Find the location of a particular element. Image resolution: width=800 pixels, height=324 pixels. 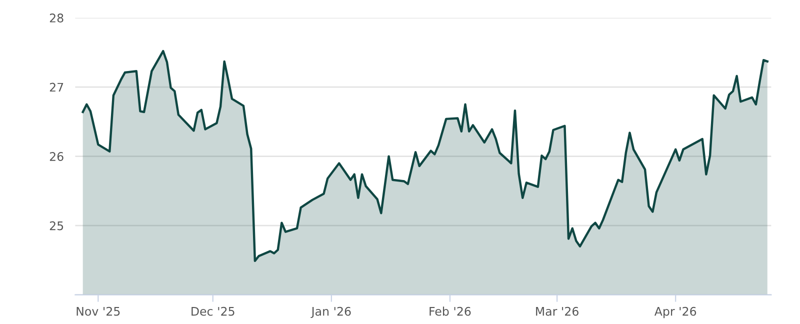

y-tick-label: 28 is located at coordinates (57, 18).